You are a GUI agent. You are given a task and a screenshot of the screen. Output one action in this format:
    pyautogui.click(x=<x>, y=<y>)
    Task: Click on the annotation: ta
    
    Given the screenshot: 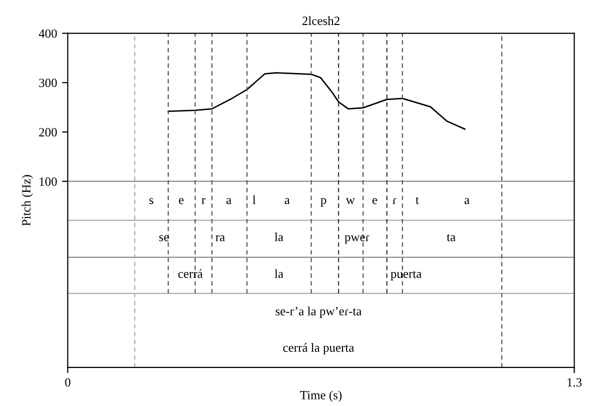 What is the action you would take?
    pyautogui.click(x=451, y=238)
    